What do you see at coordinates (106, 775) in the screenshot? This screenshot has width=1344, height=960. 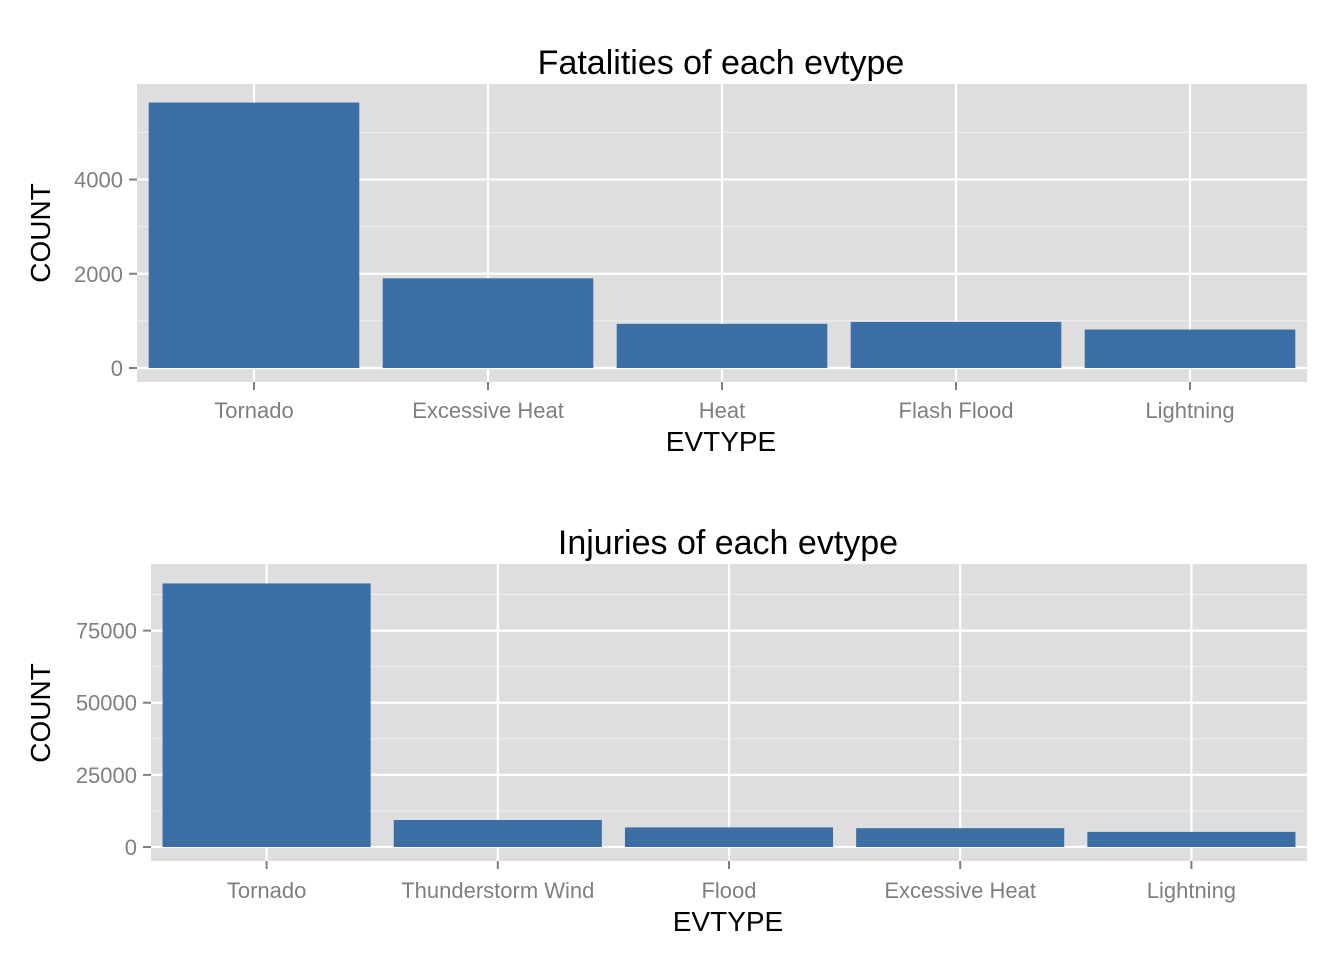 I see `y-tick-label: 25000` at bounding box center [106, 775].